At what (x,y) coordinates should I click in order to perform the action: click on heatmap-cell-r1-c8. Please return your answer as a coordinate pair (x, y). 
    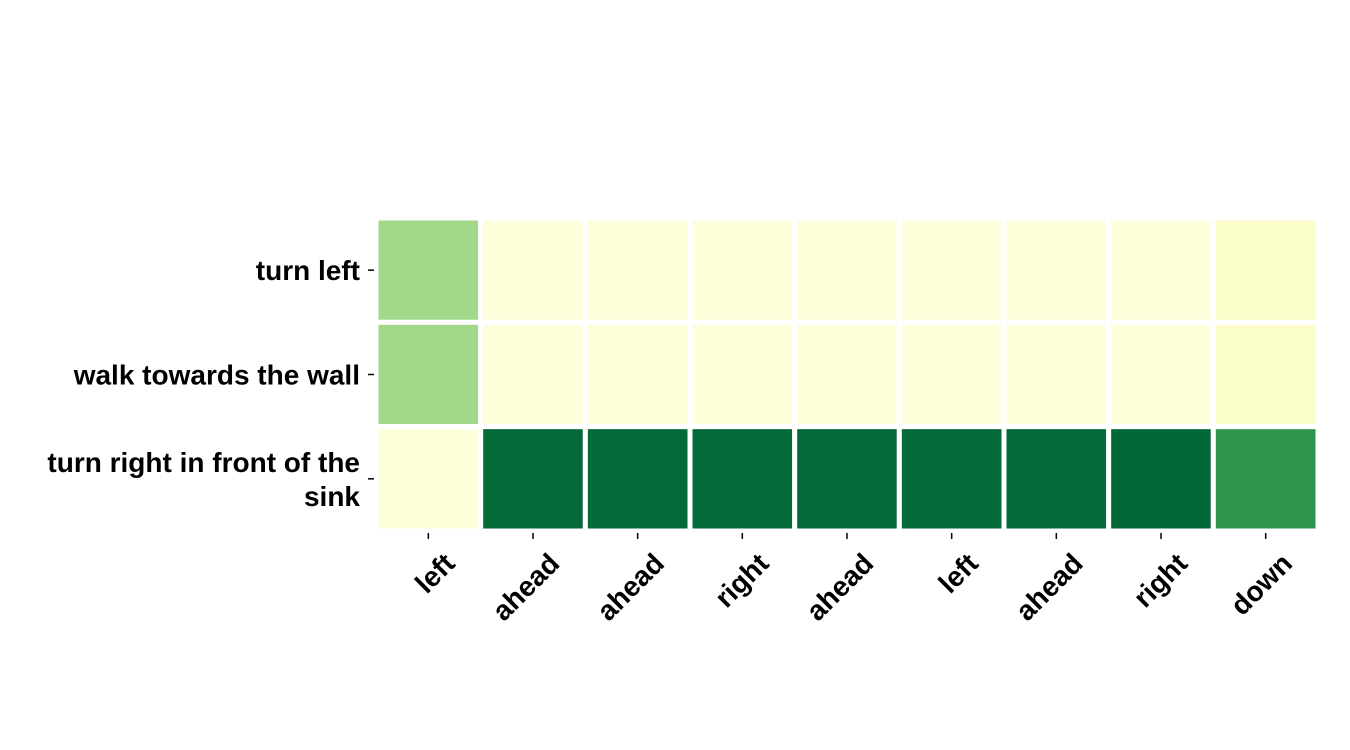
    Looking at the image, I should click on (1265, 374).